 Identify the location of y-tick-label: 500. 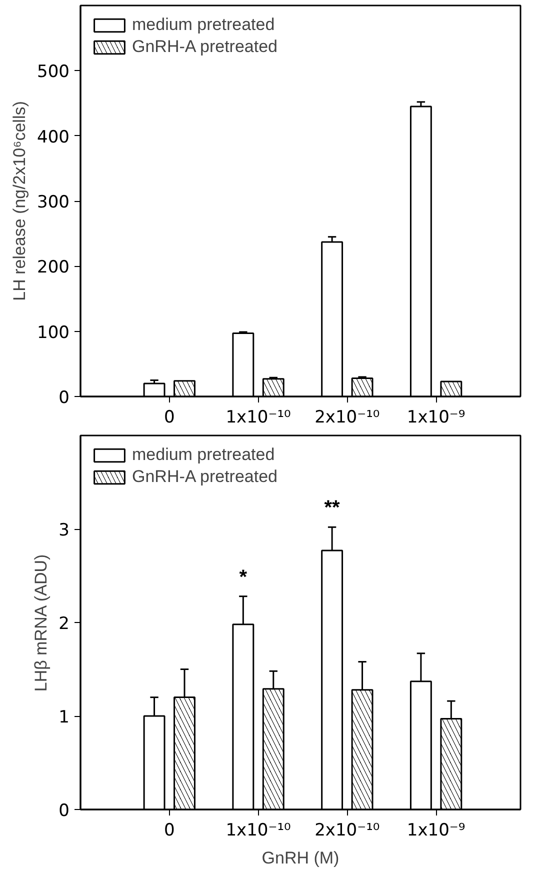
(53, 72).